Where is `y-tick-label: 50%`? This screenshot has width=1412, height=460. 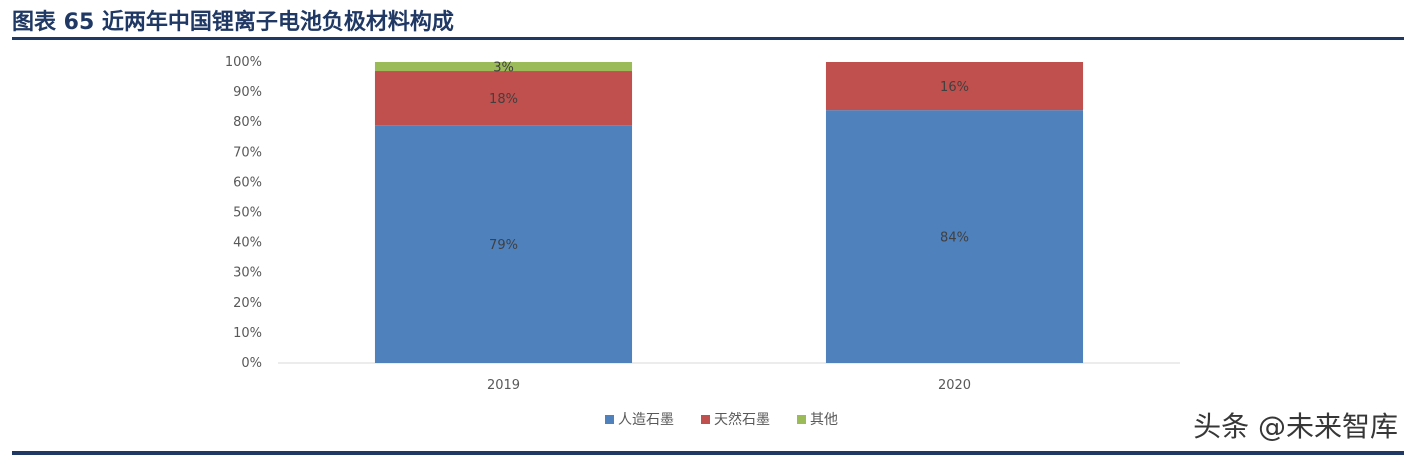 y-tick-label: 50% is located at coordinates (247, 213).